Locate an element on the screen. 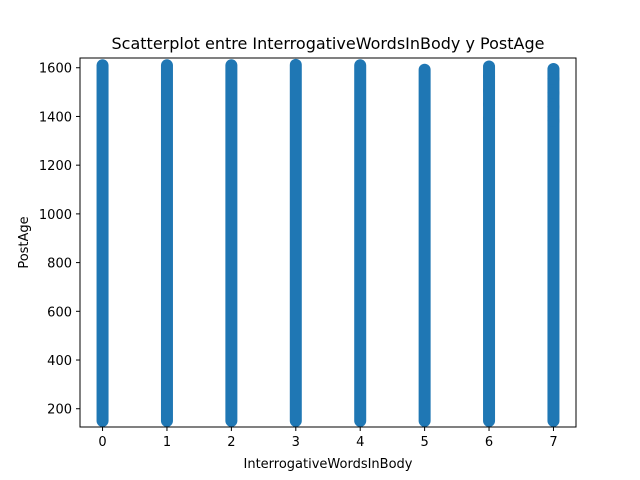 Image resolution: width=640 pixels, height=480 pixels. x-tick-label: 7 is located at coordinates (553, 442).